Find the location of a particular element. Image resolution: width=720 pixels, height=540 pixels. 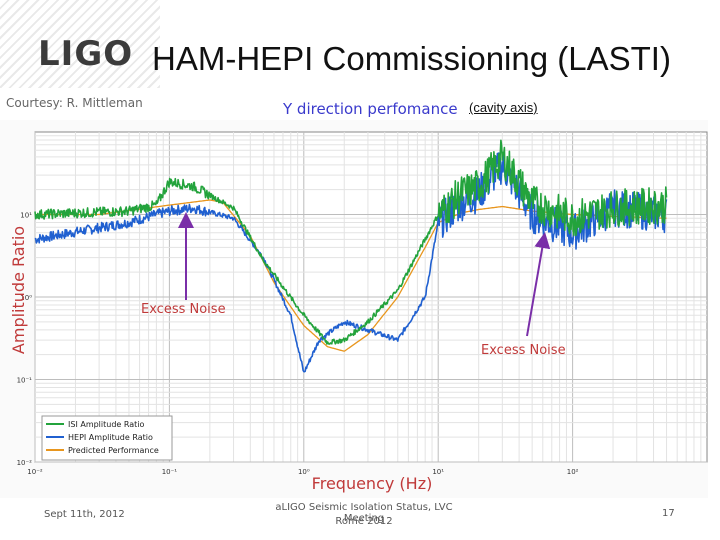

x-tick-label: 10² is located at coordinates (573, 472).